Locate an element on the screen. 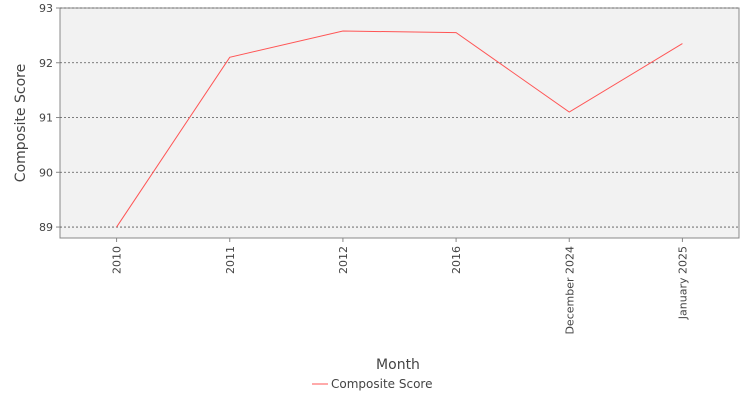  x-tick-label: 2011 is located at coordinates (230, 260).